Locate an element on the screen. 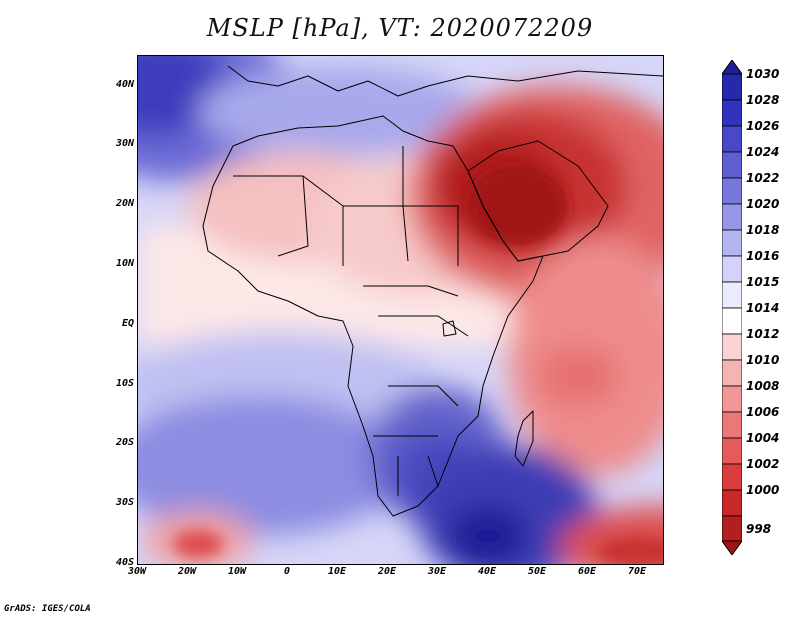  lon-label-10w: 10W is located at coordinates (237, 571).